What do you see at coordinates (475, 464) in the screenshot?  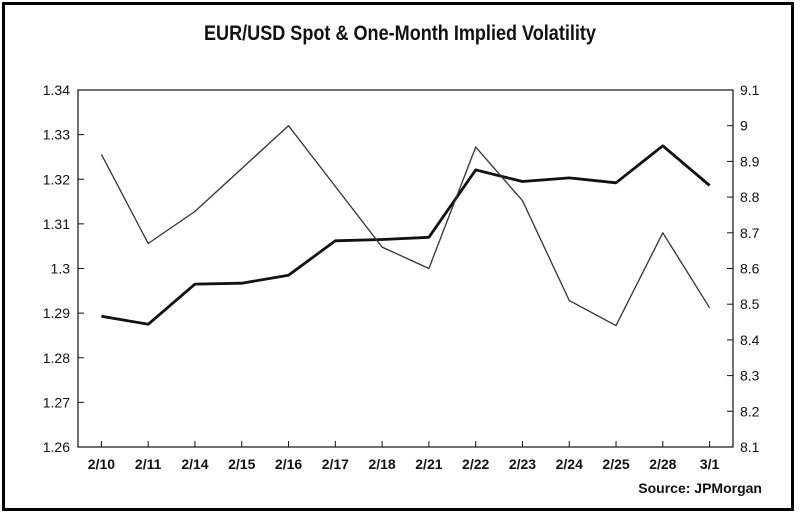 I see `x-tick-label: 2/22` at bounding box center [475, 464].